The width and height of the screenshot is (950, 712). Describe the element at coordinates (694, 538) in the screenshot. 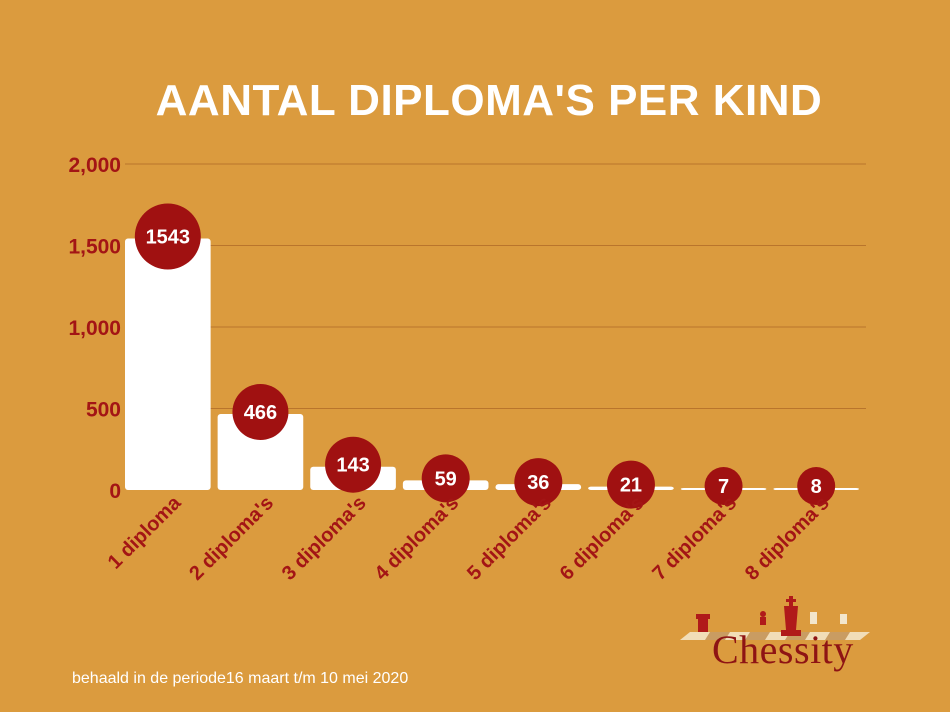

I see `x-tick-label: 7 diploma's` at that location.